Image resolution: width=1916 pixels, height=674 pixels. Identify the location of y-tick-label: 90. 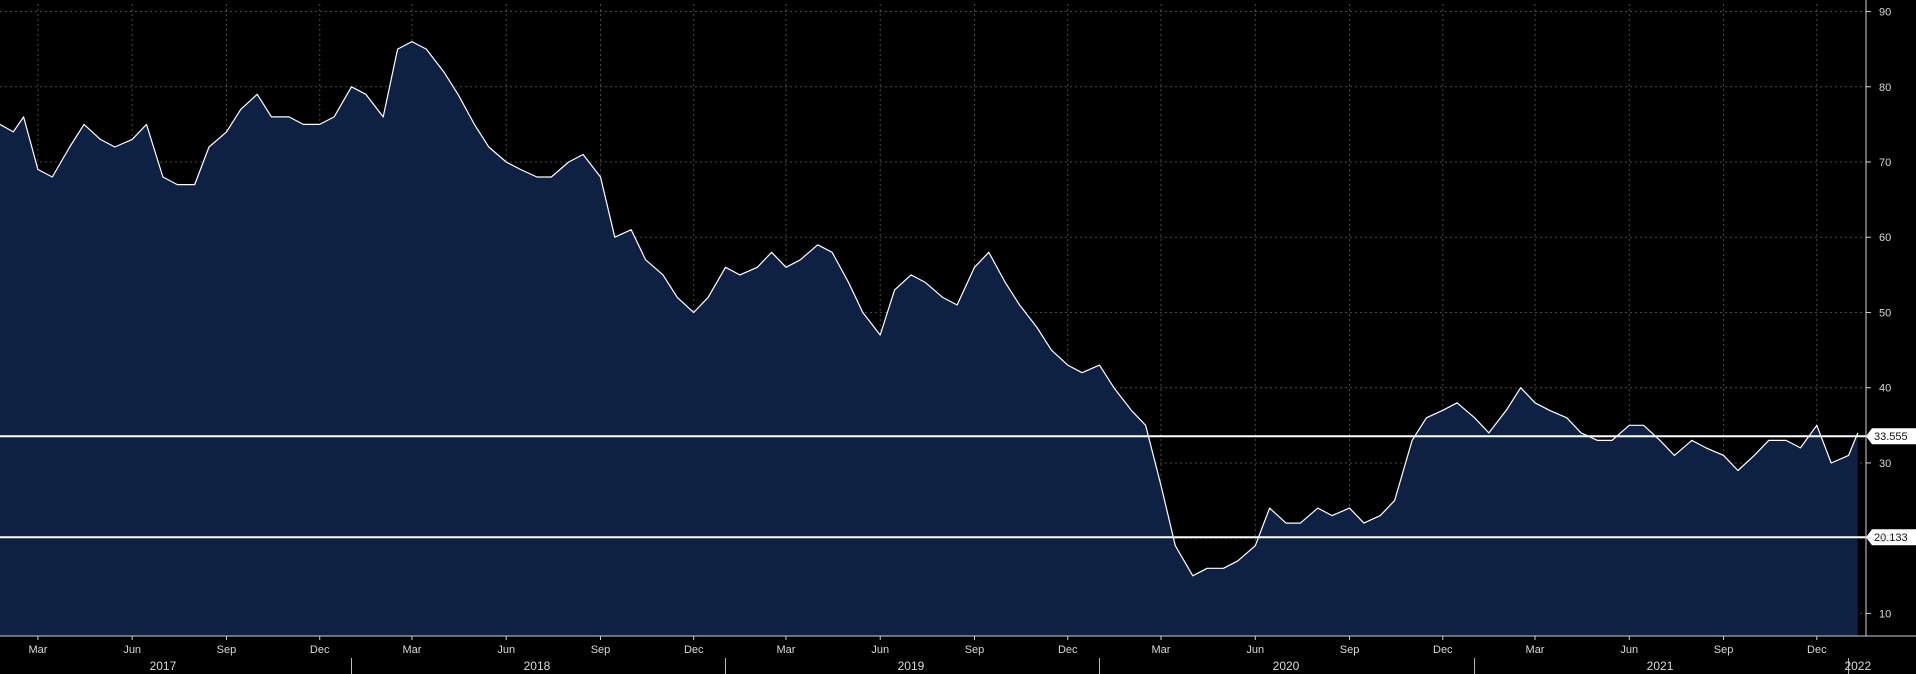
(1885, 13).